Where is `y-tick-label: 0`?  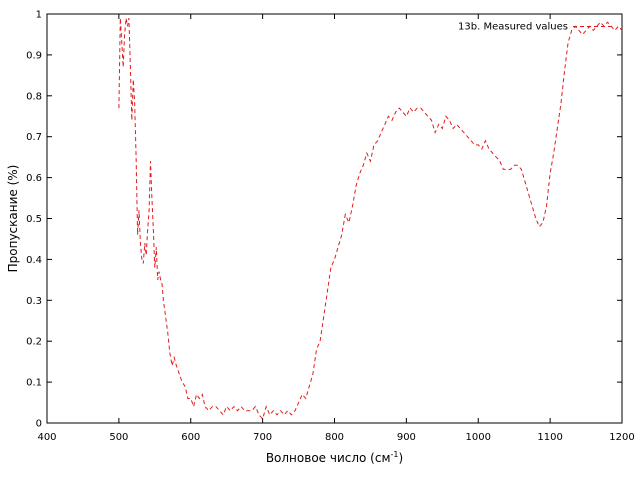 y-tick-label: 0 is located at coordinates (39, 424).